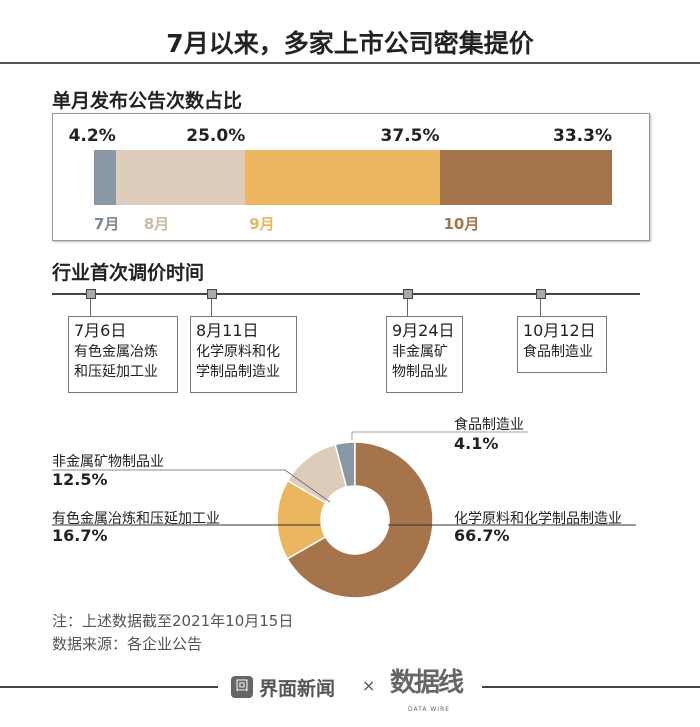 This screenshot has height=727, width=700. I want to click on event-industry: 有色金属冶炼, so click(116, 352).